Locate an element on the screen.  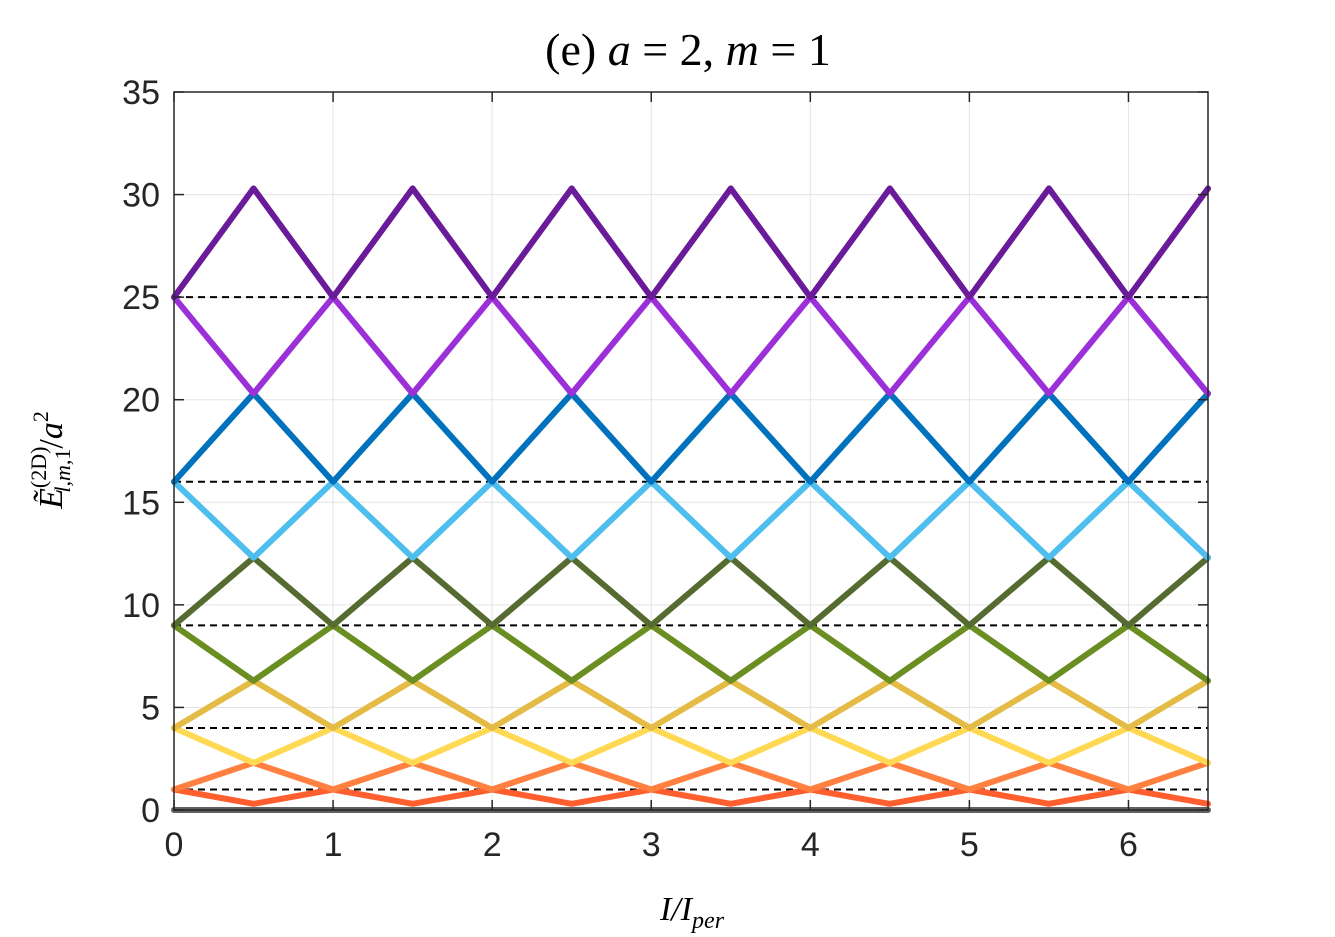
y-tick-label-4: 20 is located at coordinates (141, 401).